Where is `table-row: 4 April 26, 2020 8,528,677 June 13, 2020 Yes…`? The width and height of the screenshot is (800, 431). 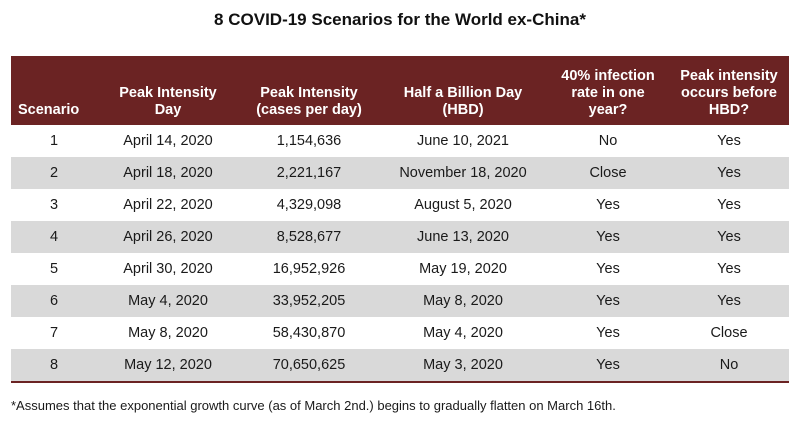
table-row: 4 April 26, 2020 8,528,677 June 13, 2020 Yes… is located at coordinates (400, 237).